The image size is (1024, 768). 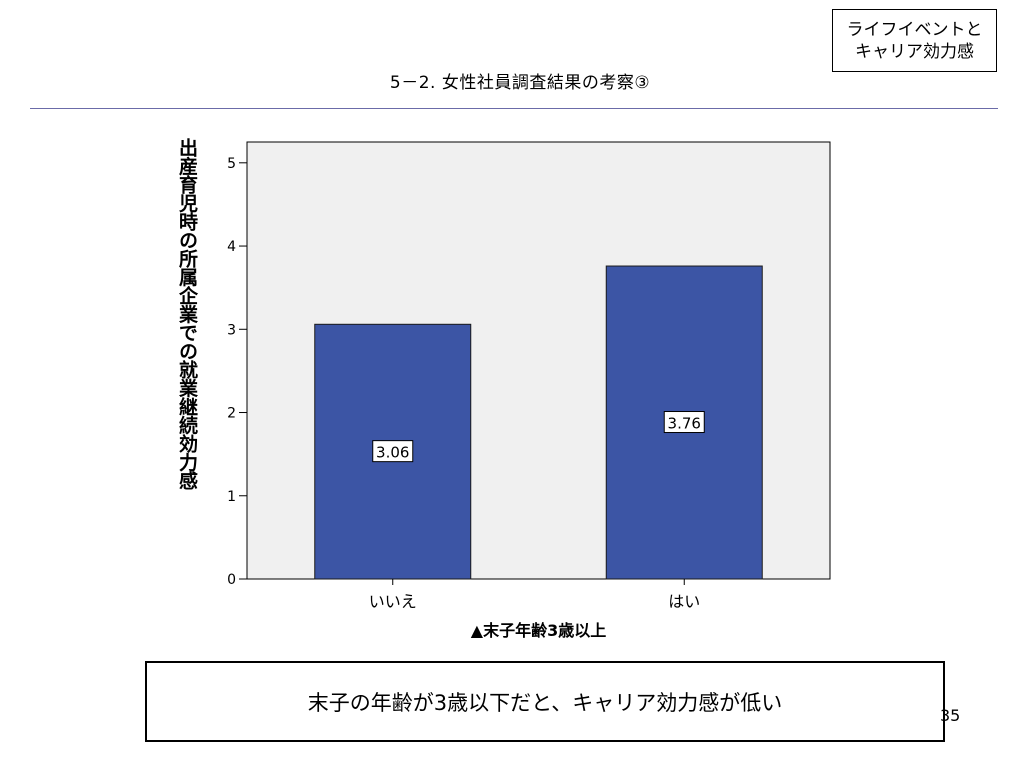 I want to click on y-tick-label: 2, so click(x=231, y=414).